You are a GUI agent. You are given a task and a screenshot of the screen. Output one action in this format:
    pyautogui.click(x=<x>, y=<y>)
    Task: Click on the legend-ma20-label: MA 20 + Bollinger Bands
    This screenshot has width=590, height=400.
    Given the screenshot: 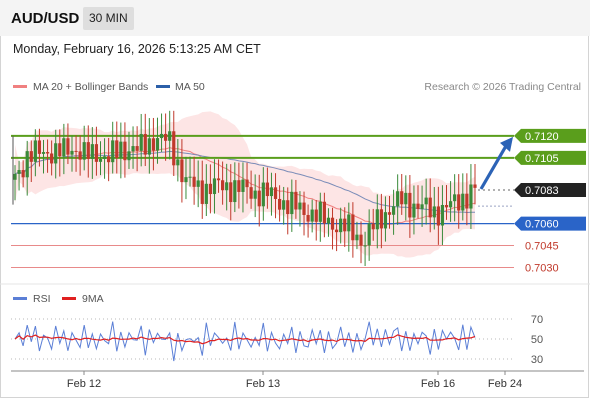 What is the action you would take?
    pyautogui.click(x=90, y=87)
    